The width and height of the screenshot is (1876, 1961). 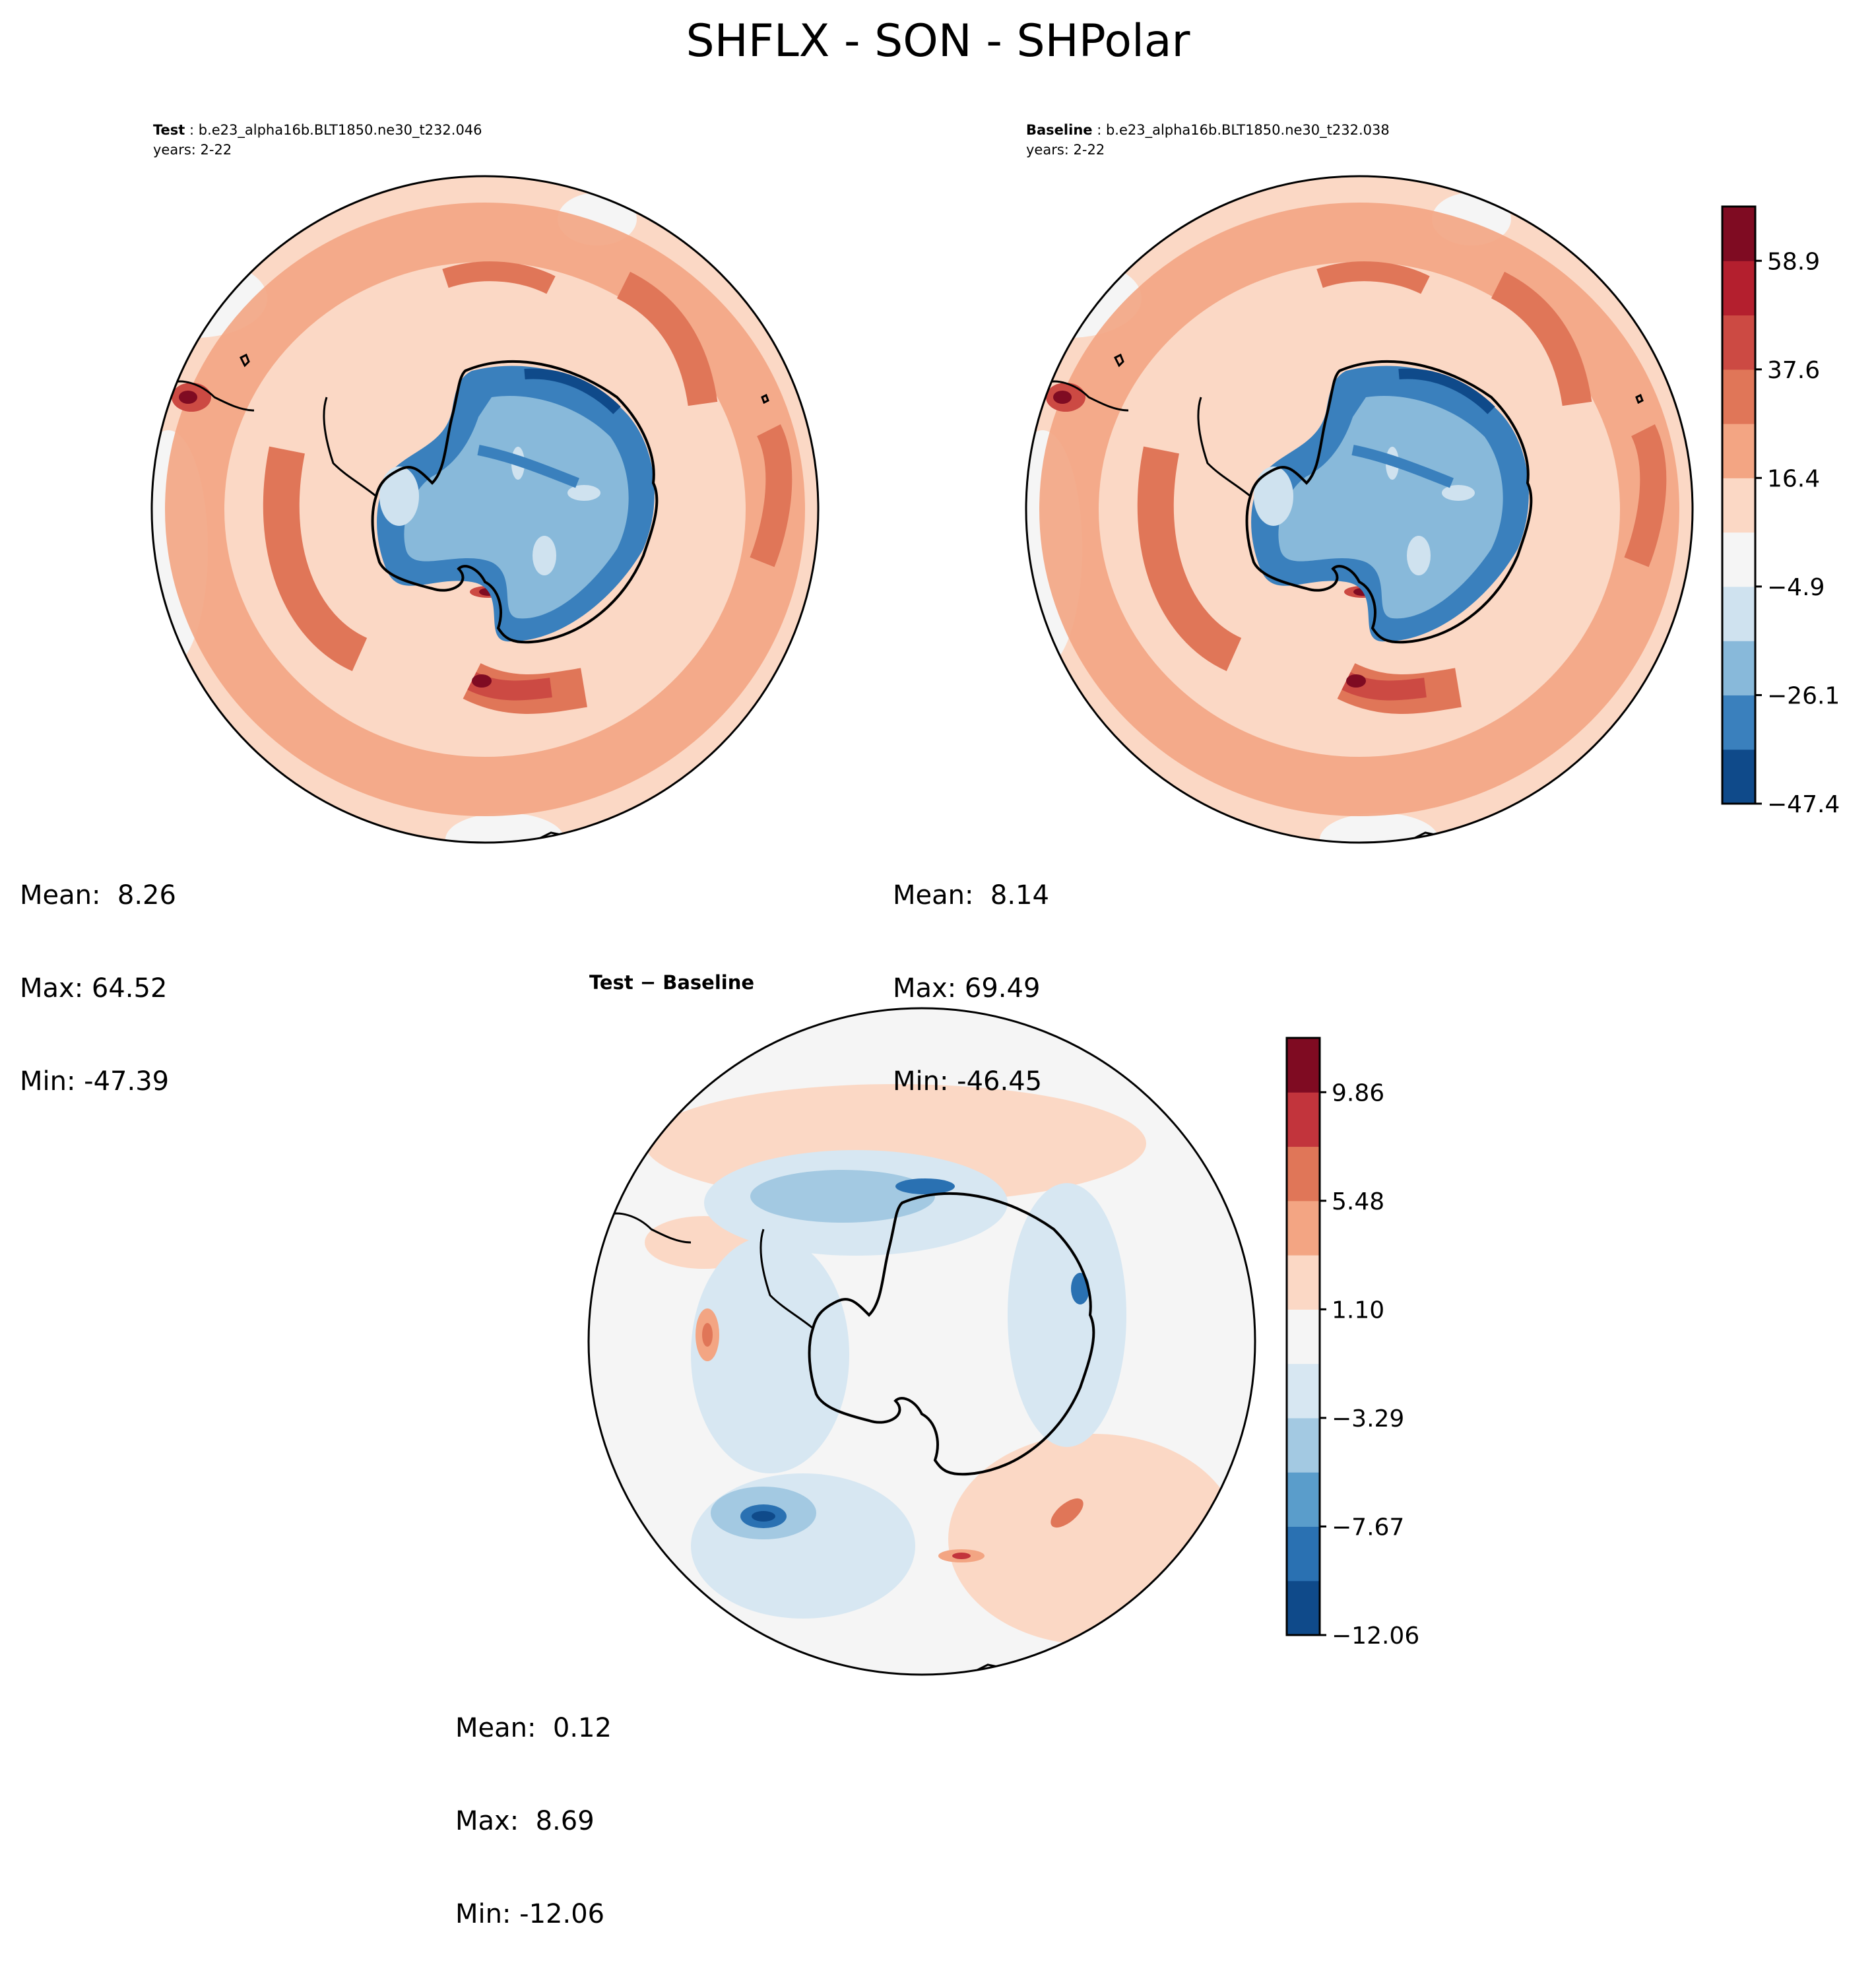 What do you see at coordinates (1358, 1093) in the screenshot?
I see `diff-colorbar-tick-label: 9.86` at bounding box center [1358, 1093].